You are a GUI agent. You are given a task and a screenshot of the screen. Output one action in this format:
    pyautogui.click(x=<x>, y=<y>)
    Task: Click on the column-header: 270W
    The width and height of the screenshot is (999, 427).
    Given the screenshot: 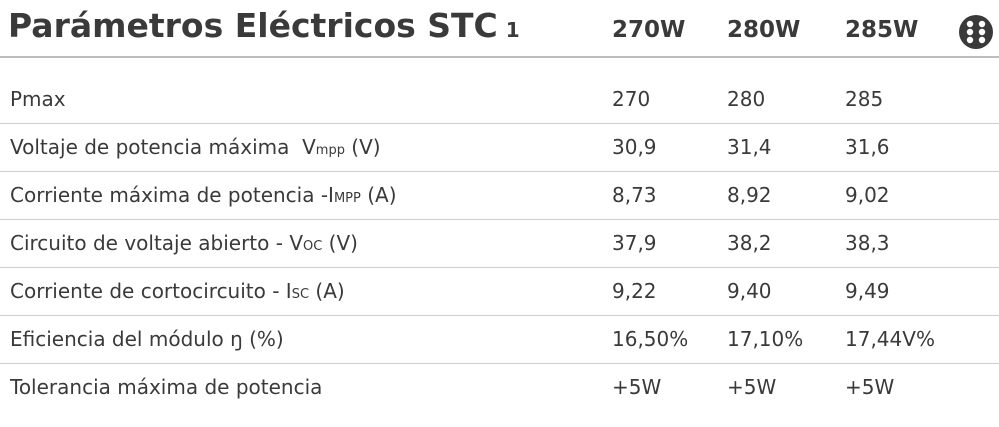 What is the action you would take?
    pyautogui.click(x=649, y=30)
    